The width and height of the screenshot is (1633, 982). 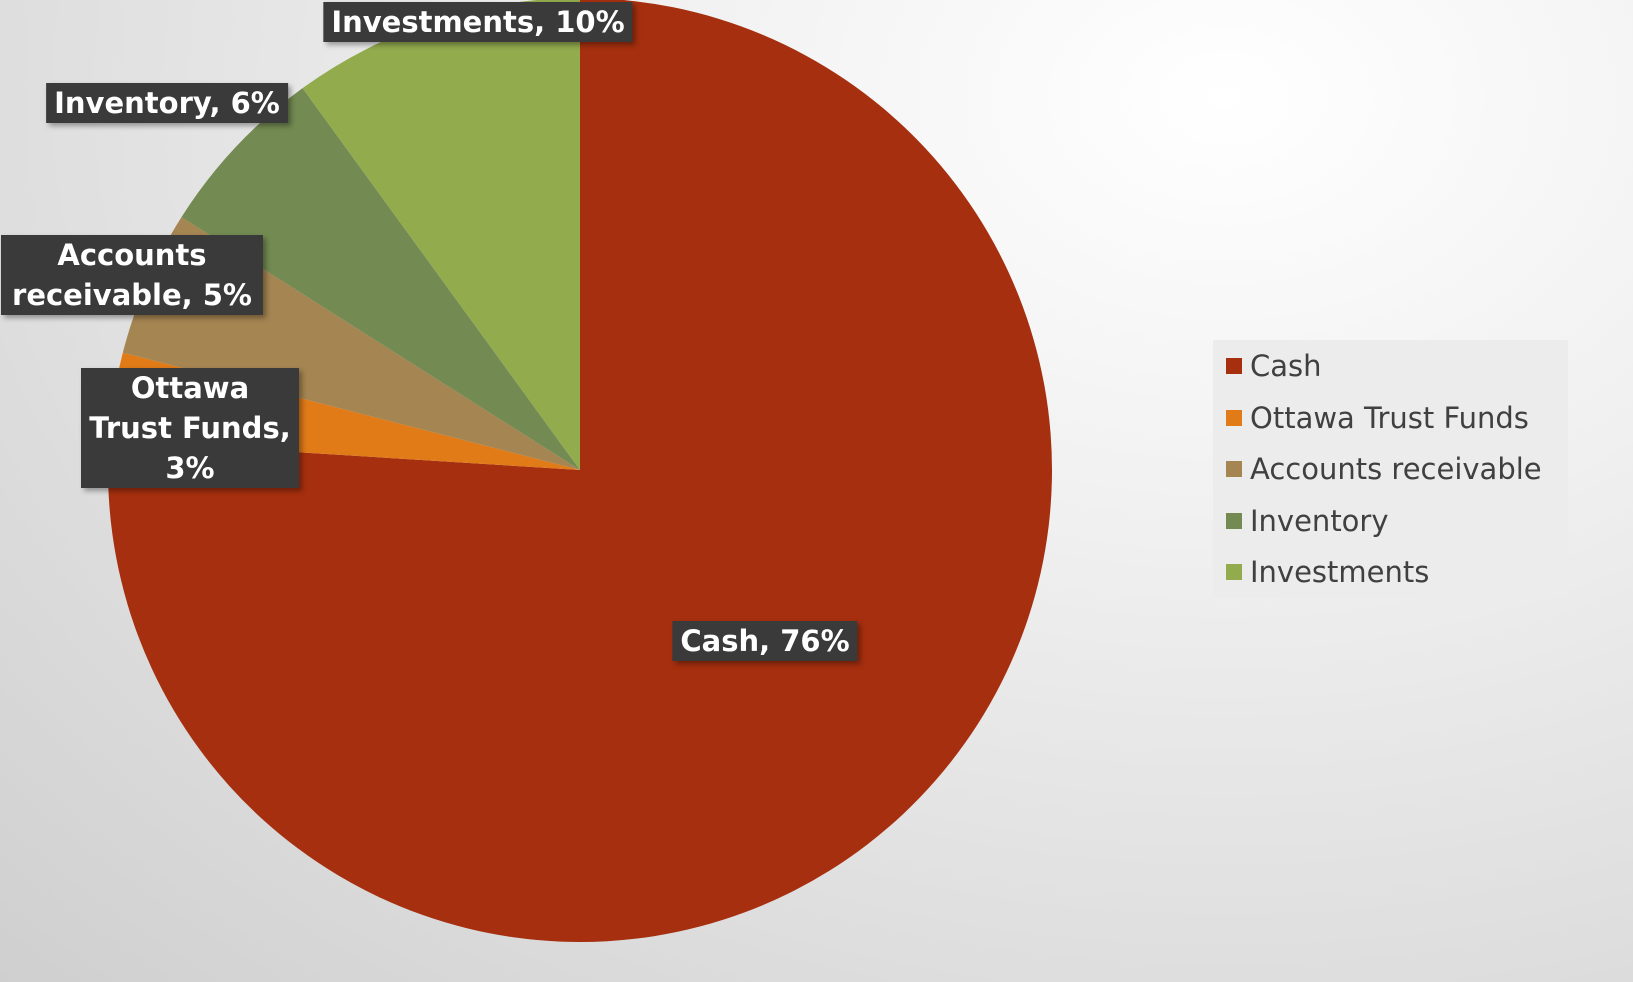 I want to click on legend-label: Accounts receivable, so click(x=1396, y=469).